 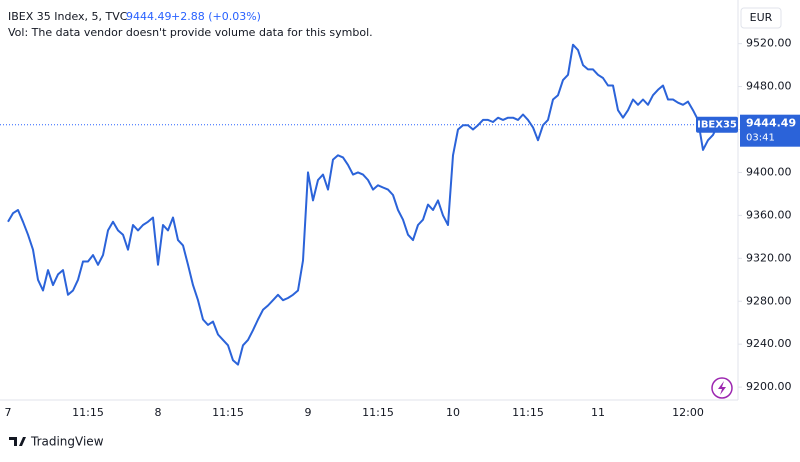 I want to click on symbol-tag-label: IBEX35, so click(x=717, y=125).